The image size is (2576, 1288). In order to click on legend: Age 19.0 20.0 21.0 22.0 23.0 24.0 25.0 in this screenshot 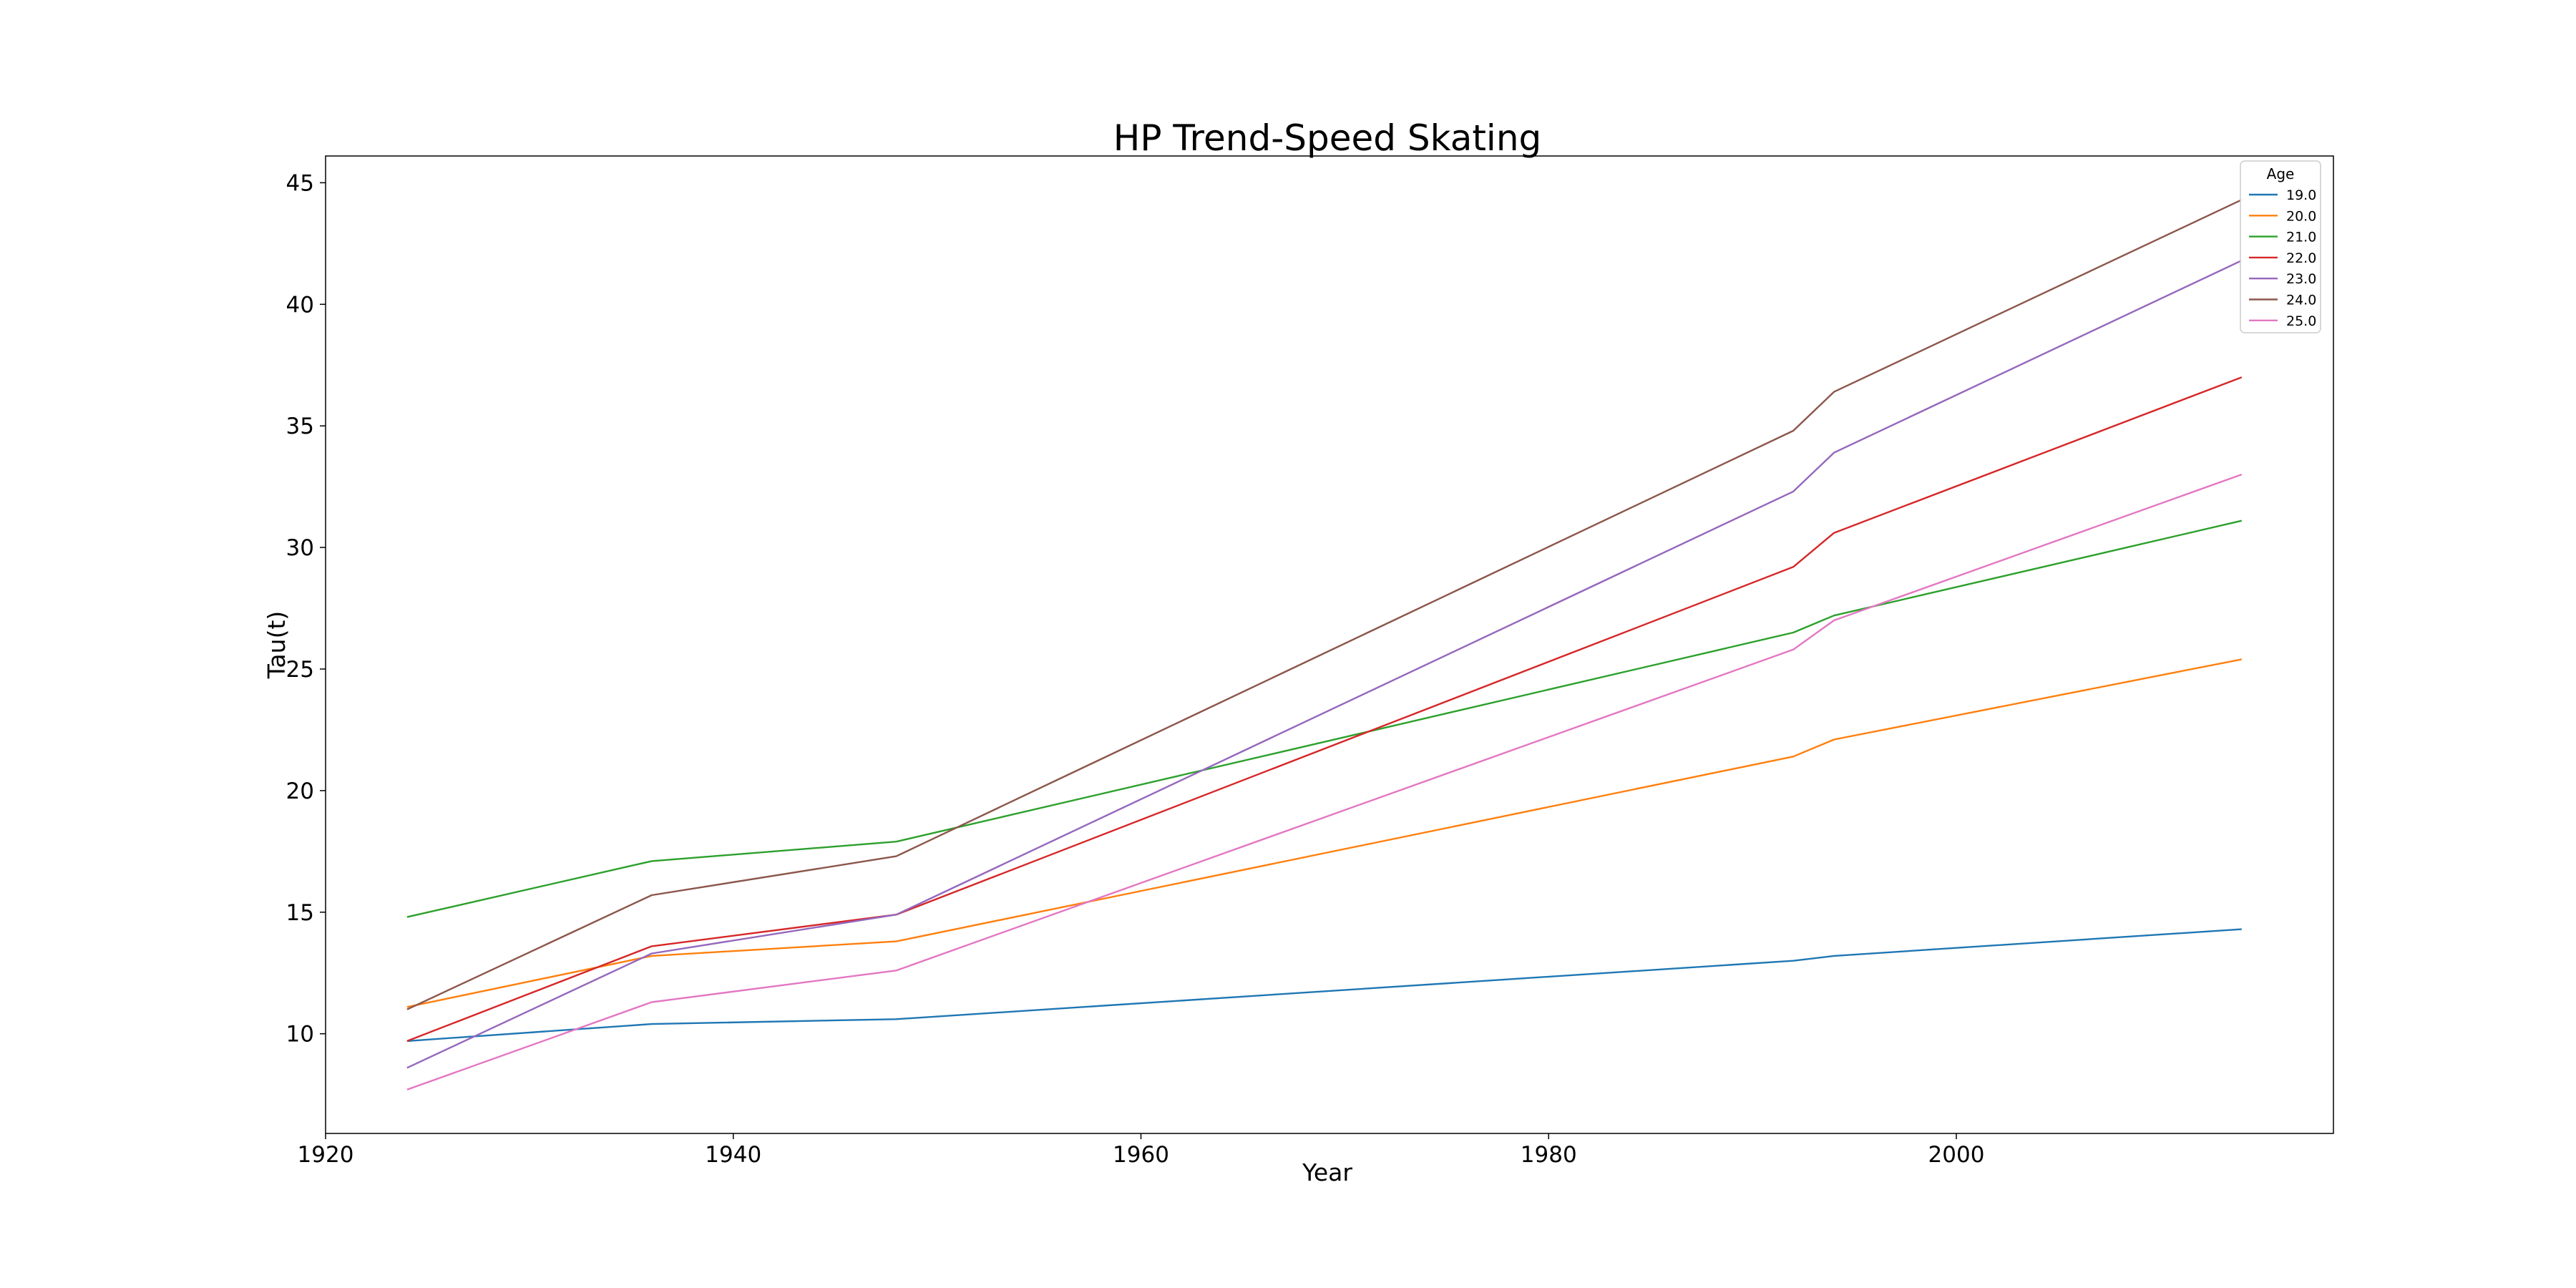, I will do `click(2280, 246)`.